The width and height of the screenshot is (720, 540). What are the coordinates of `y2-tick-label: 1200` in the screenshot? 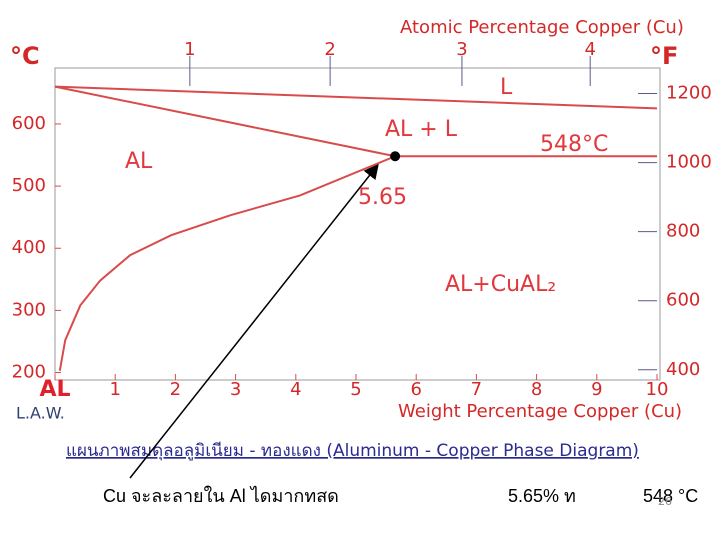 It's located at (689, 93).